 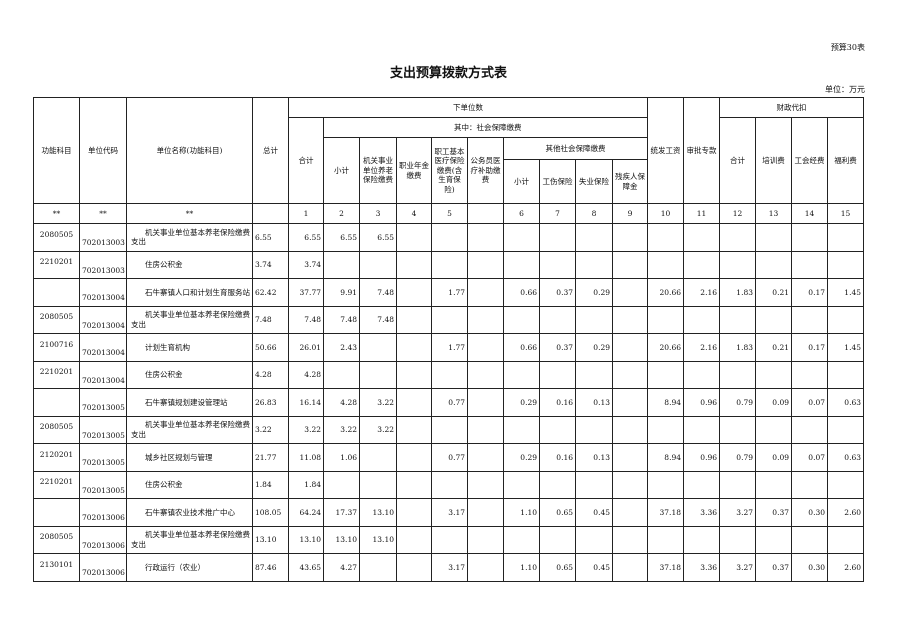 What do you see at coordinates (186, 402) in the screenshot?
I see `unit-name-text: 石牛寨镇规划建设管理站` at bounding box center [186, 402].